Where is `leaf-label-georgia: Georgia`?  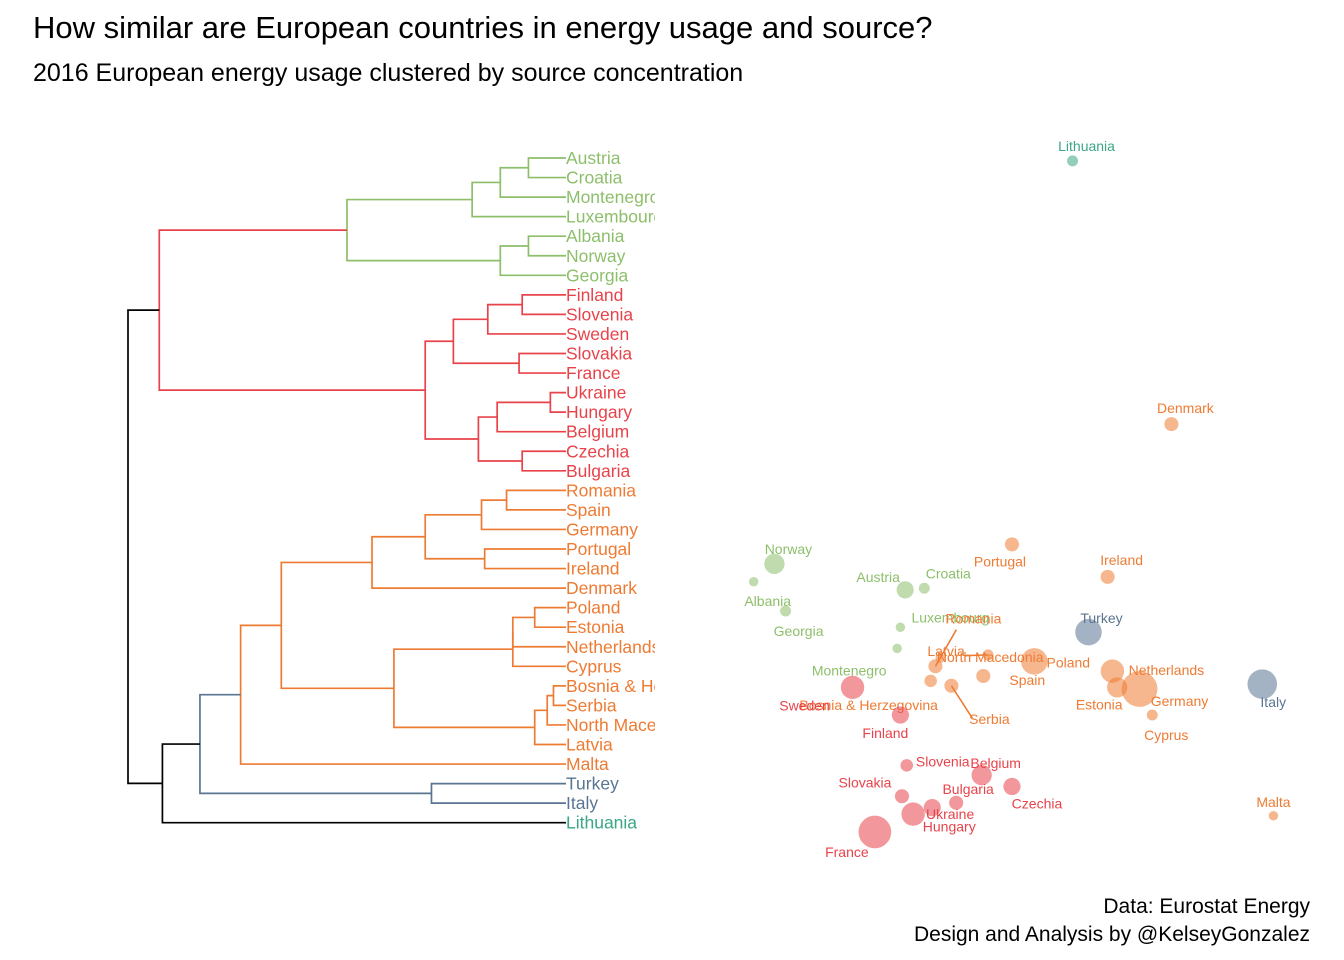 leaf-label-georgia: Georgia is located at coordinates (597, 275).